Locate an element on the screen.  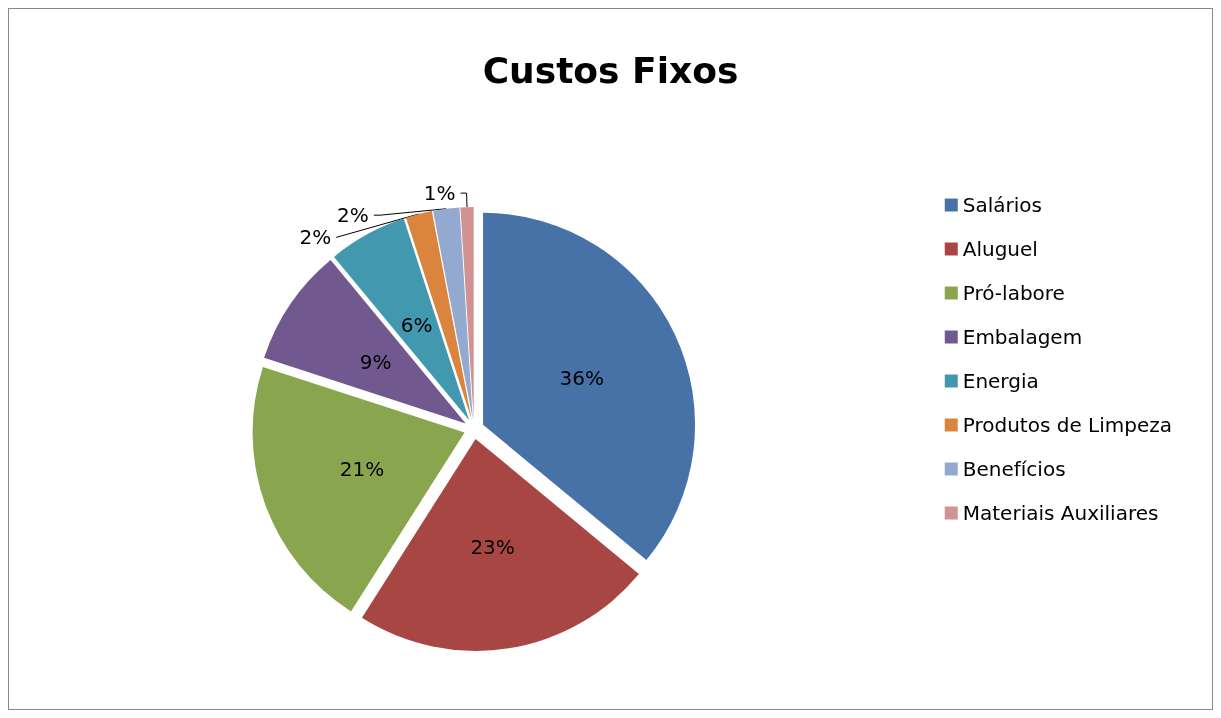
legend-label: Materiais Auxiliares is located at coordinates (1060, 513).